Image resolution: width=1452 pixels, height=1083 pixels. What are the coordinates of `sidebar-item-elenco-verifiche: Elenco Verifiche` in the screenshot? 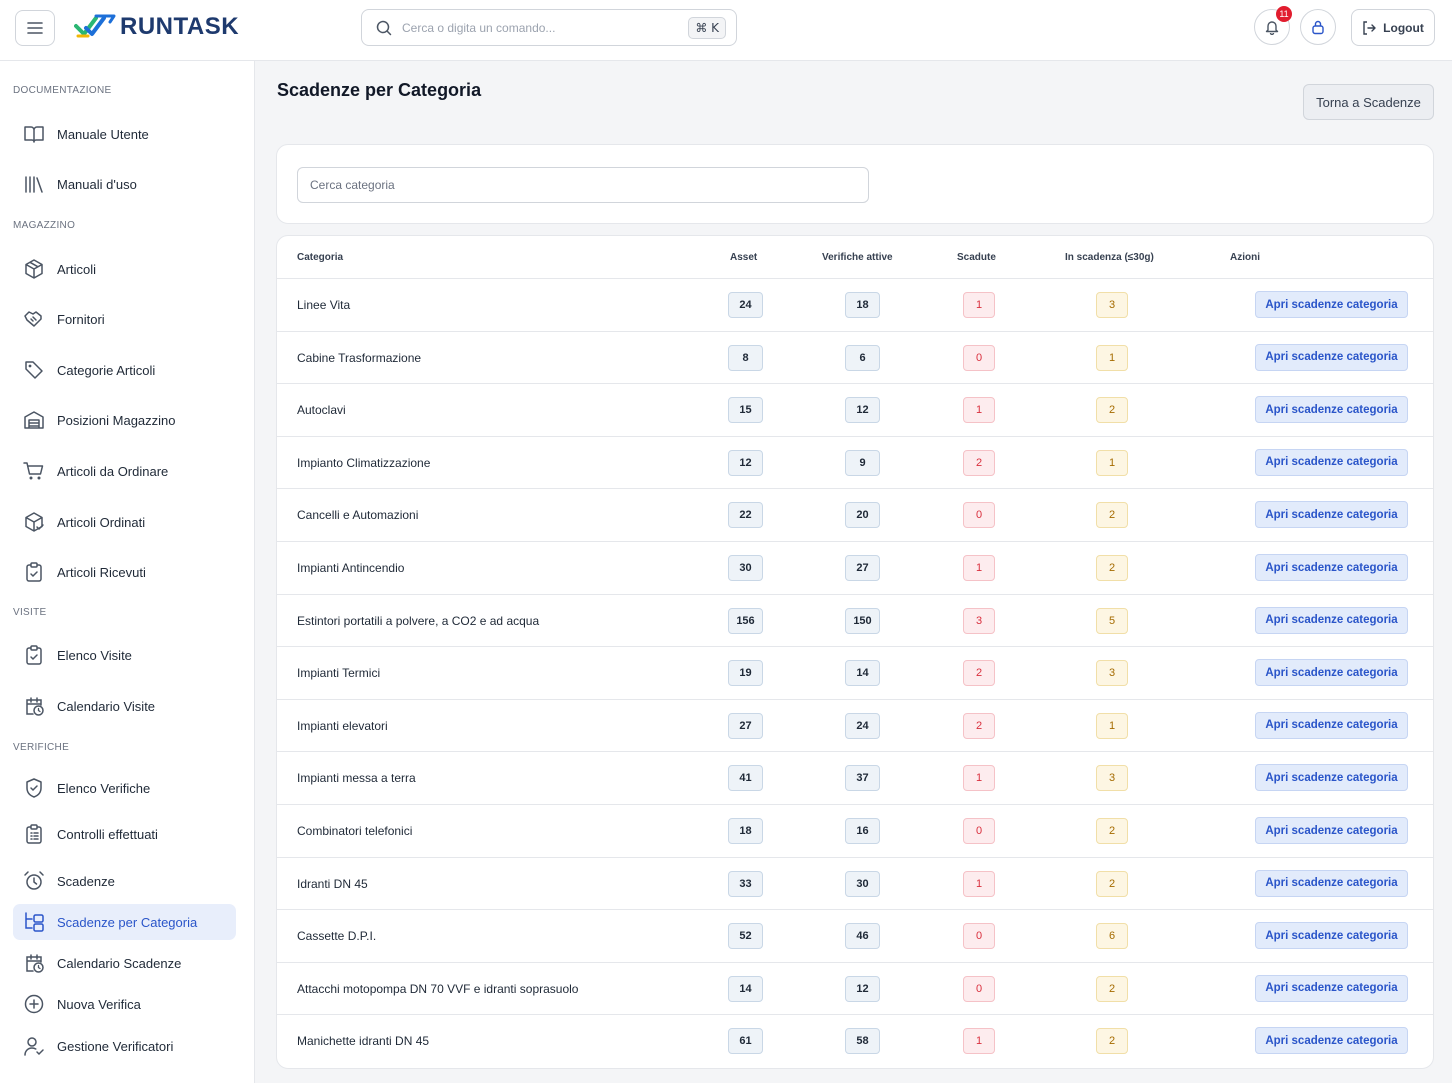 It's located at (124, 788).